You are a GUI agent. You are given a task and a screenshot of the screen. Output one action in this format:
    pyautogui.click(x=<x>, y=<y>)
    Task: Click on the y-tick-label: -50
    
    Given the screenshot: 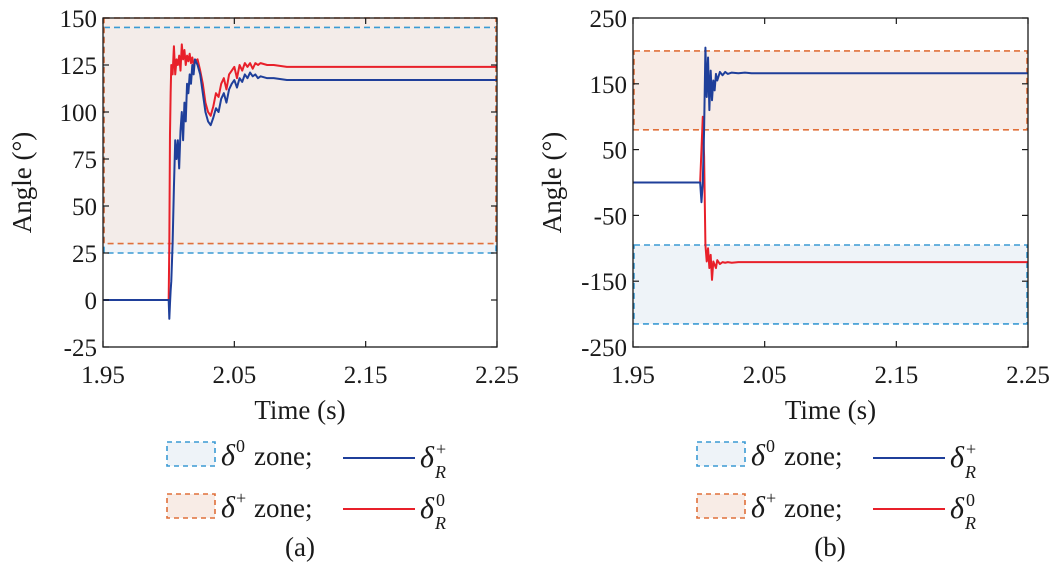 What is the action you would take?
    pyautogui.click(x=610, y=216)
    